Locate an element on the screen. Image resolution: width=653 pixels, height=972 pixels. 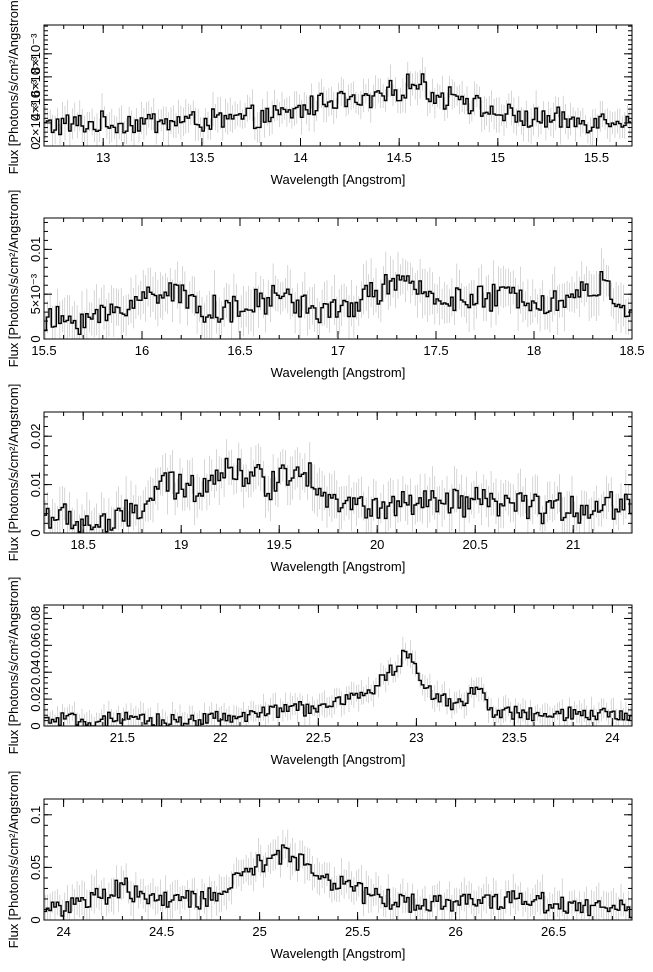
x-tick-label: 25.5 is located at coordinates (357, 931).